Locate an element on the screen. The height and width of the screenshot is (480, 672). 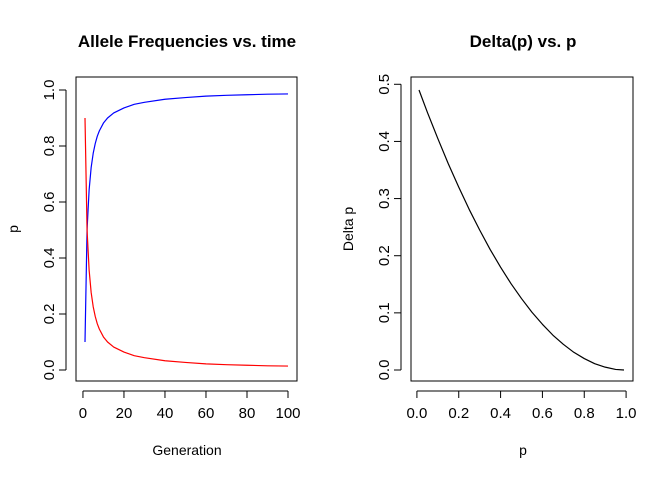
chart-2-x-tick-label: 0.4 is located at coordinates (500, 413).